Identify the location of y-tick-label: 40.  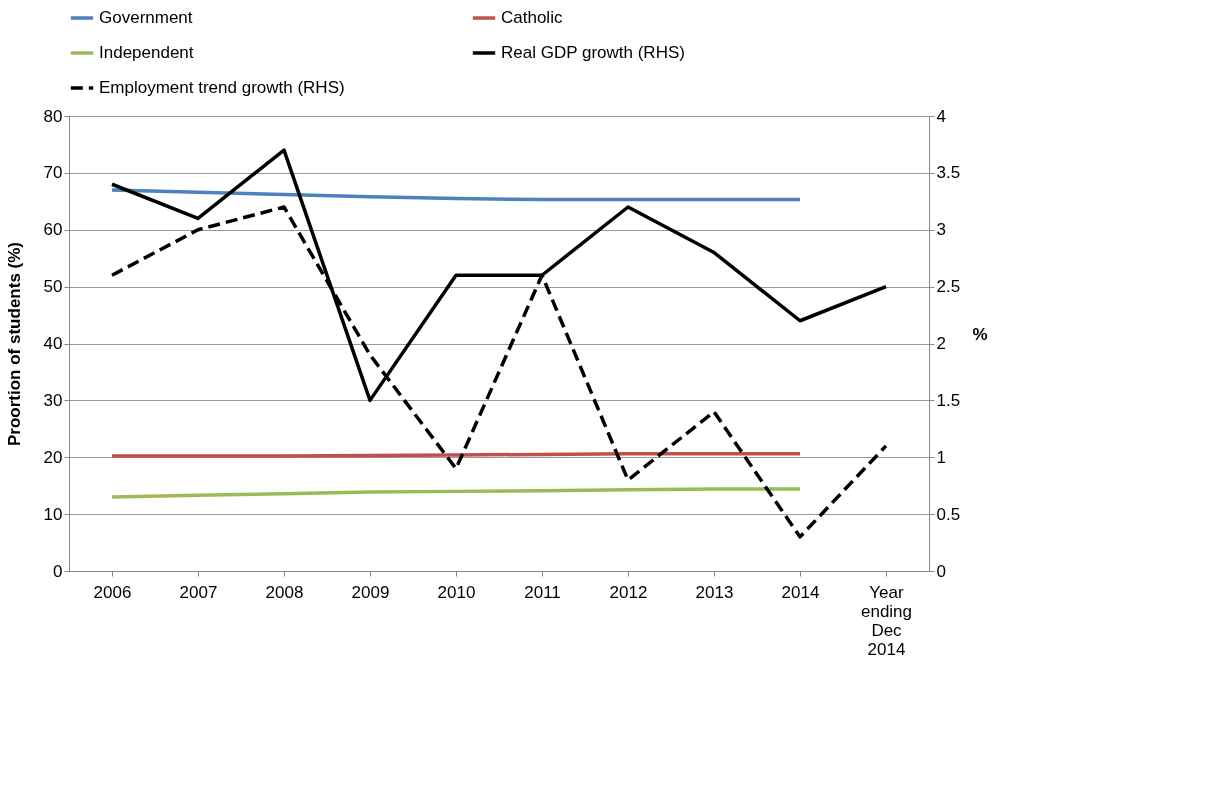
(53, 343).